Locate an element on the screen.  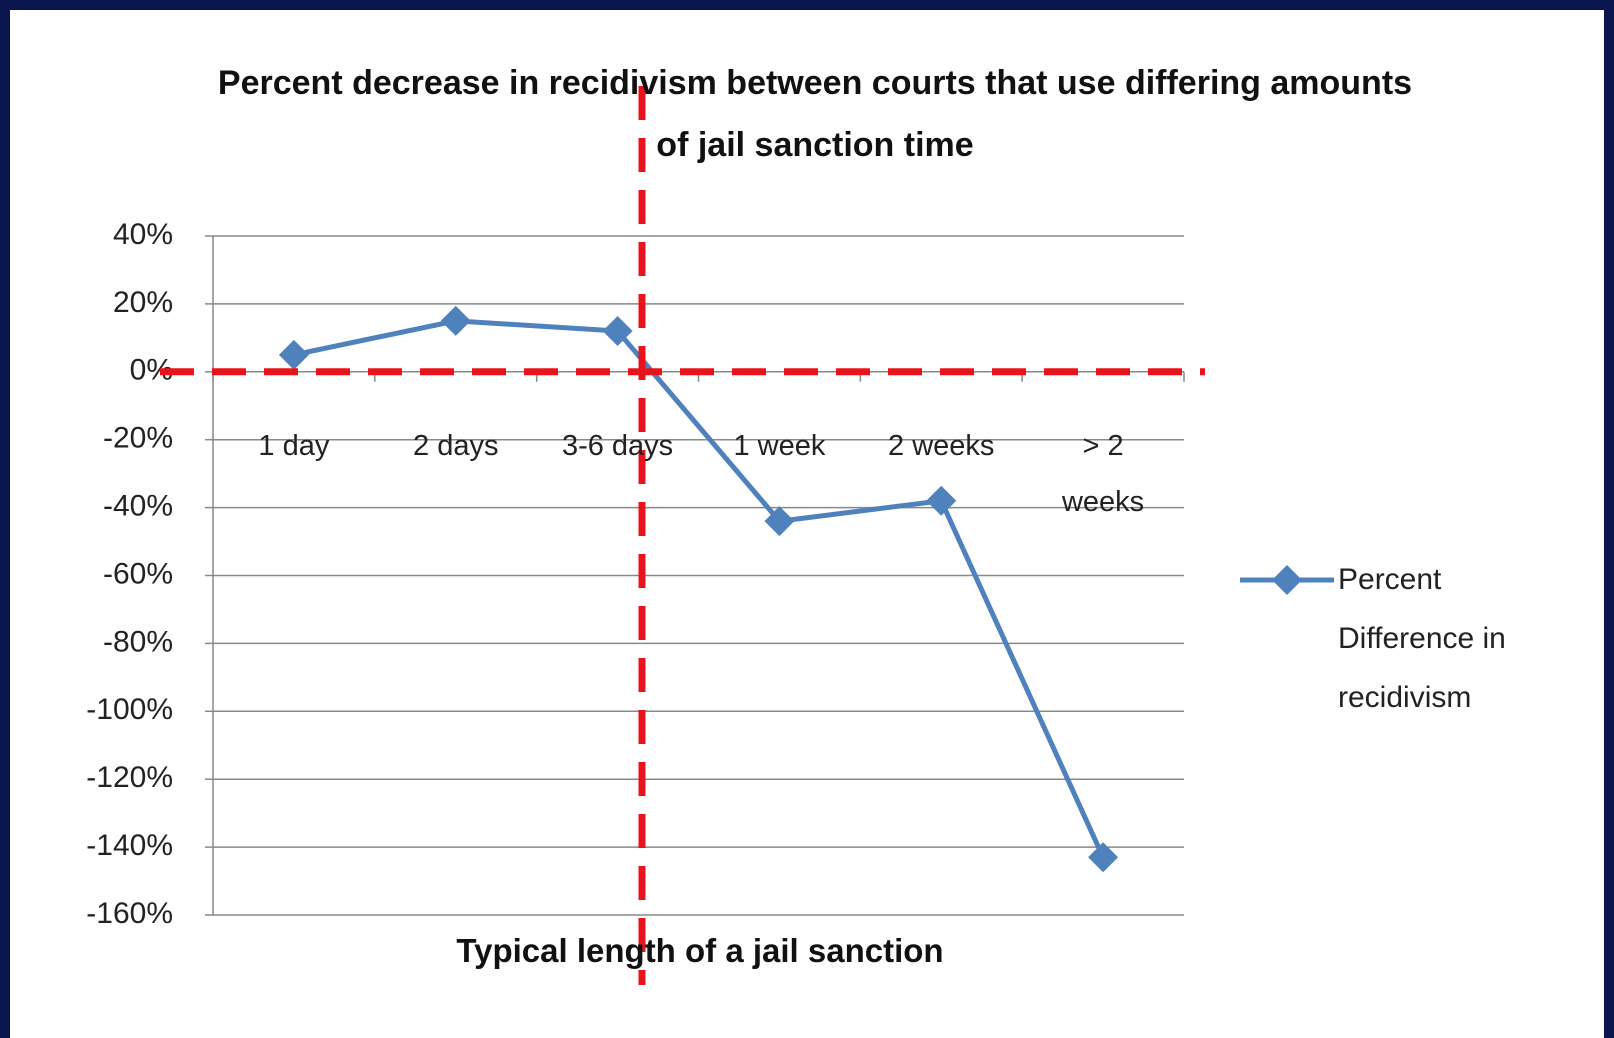
x-tick-label: 3-6 days is located at coordinates (617, 445).